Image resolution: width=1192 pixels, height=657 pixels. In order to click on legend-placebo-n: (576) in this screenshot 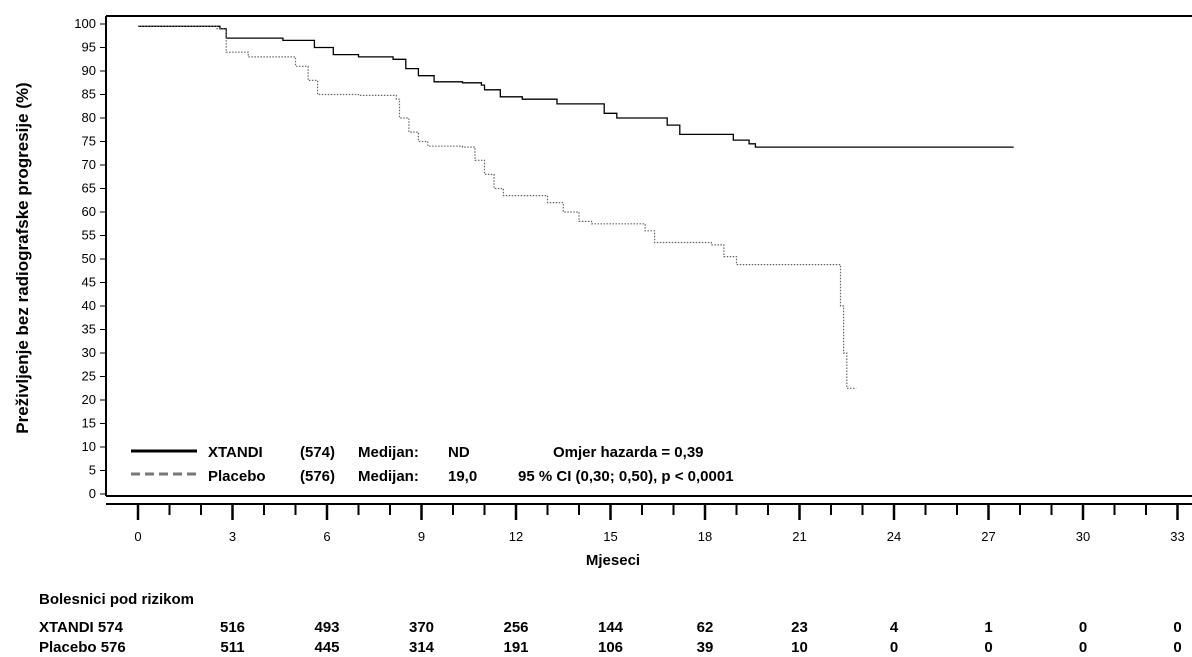, I will do `click(317, 476)`.